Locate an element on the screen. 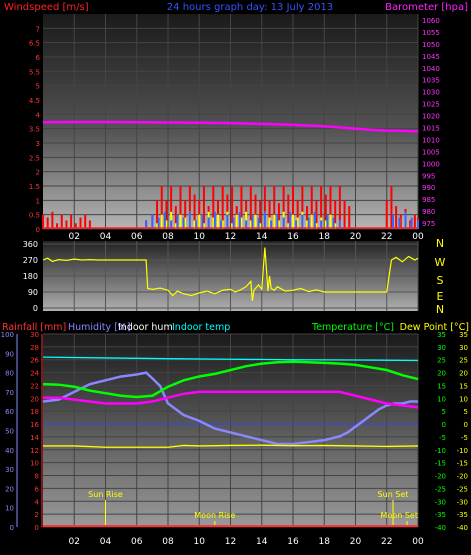 The image size is (471, 555). rainfall-y-tick: 4 is located at coordinates (37, 502).